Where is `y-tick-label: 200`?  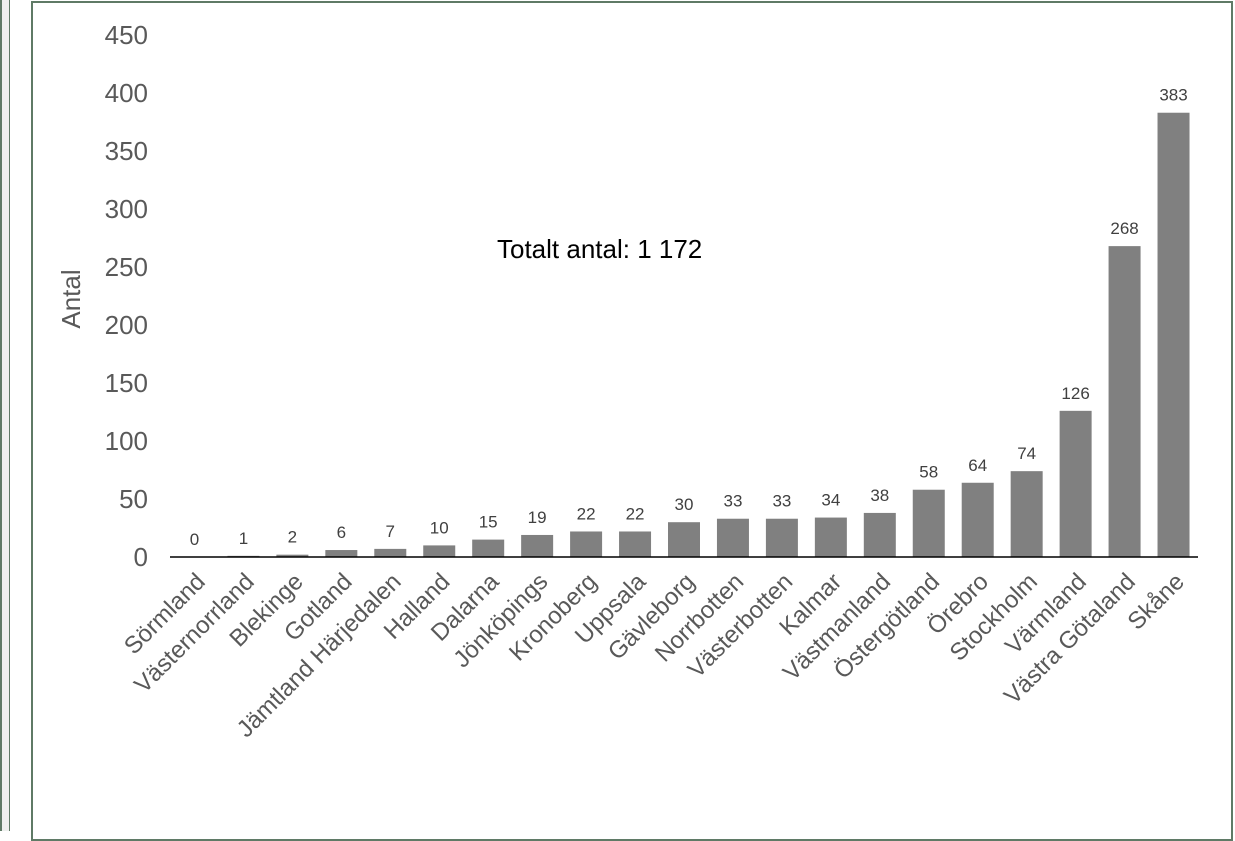 y-tick-label: 200 is located at coordinates (126, 325).